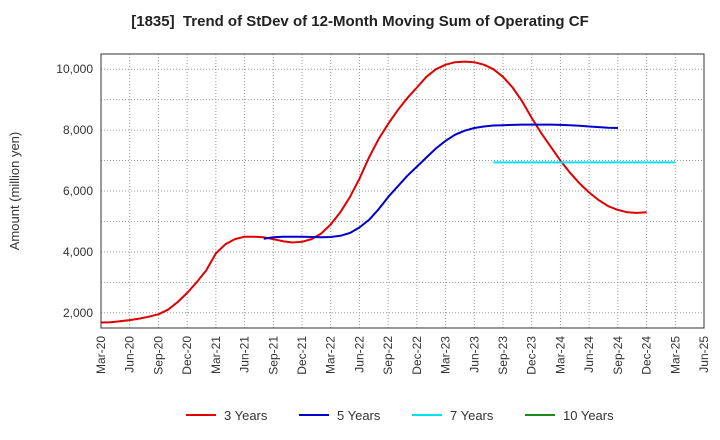 This screenshot has height=440, width=720. Describe the element at coordinates (14, 191) in the screenshot. I see `y-axis-title: Amount (million yen)` at that location.